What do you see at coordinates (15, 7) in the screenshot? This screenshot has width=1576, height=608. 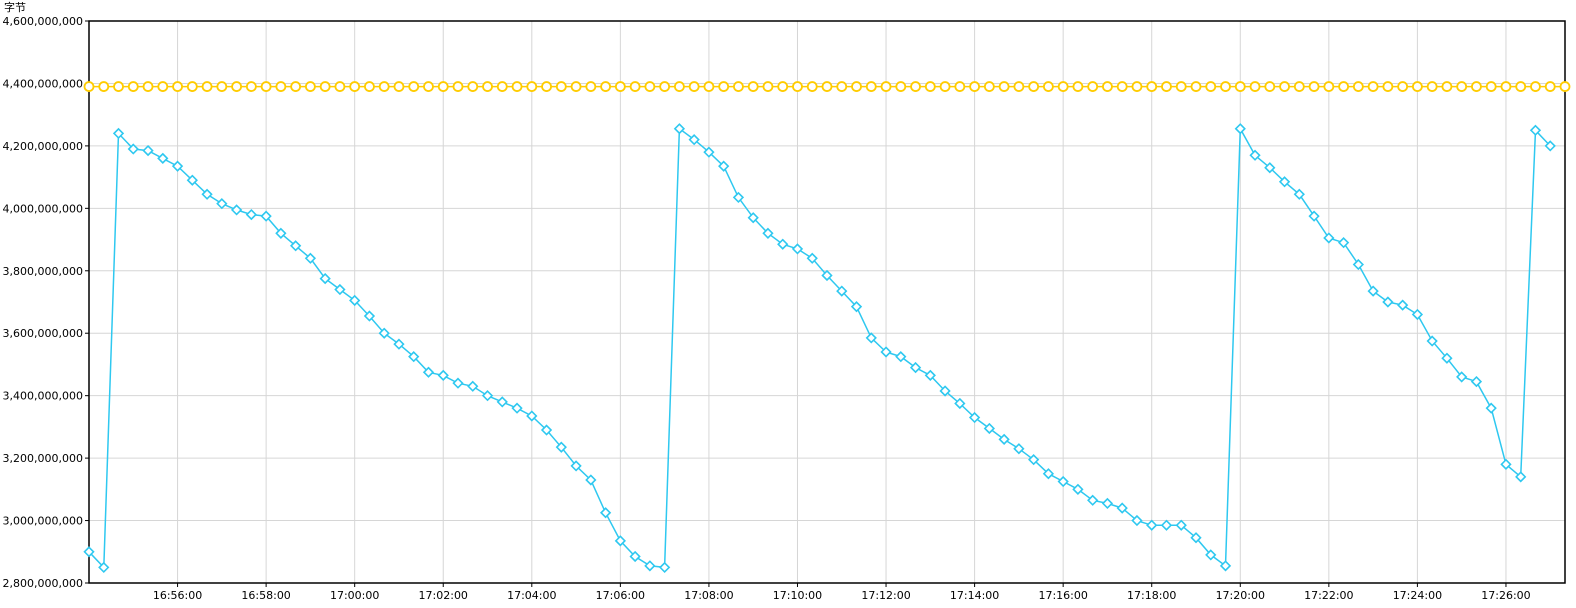 I see `y-axis-unit-label: 字节` at bounding box center [15, 7].